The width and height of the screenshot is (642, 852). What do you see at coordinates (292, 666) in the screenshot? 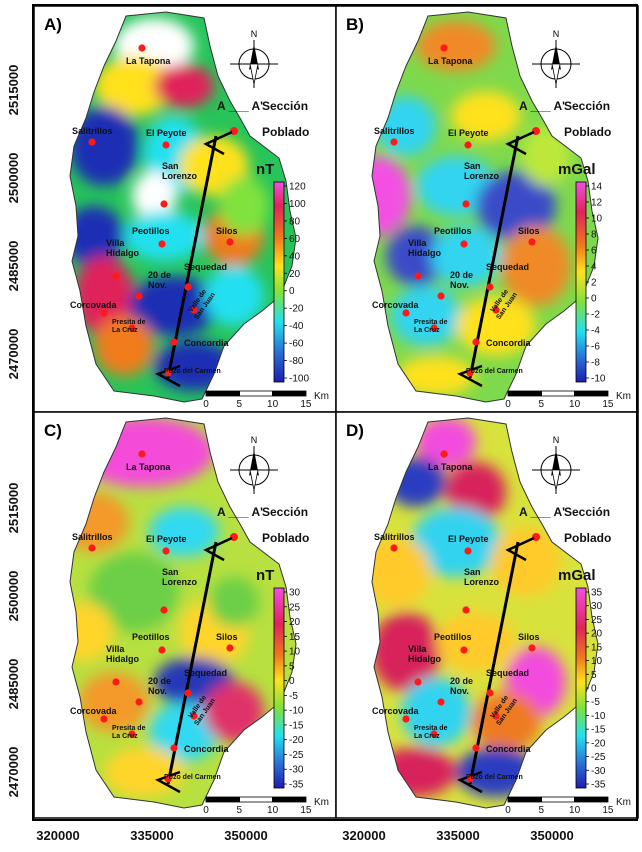
I see `colorbar-tick-label: 5` at bounding box center [292, 666].